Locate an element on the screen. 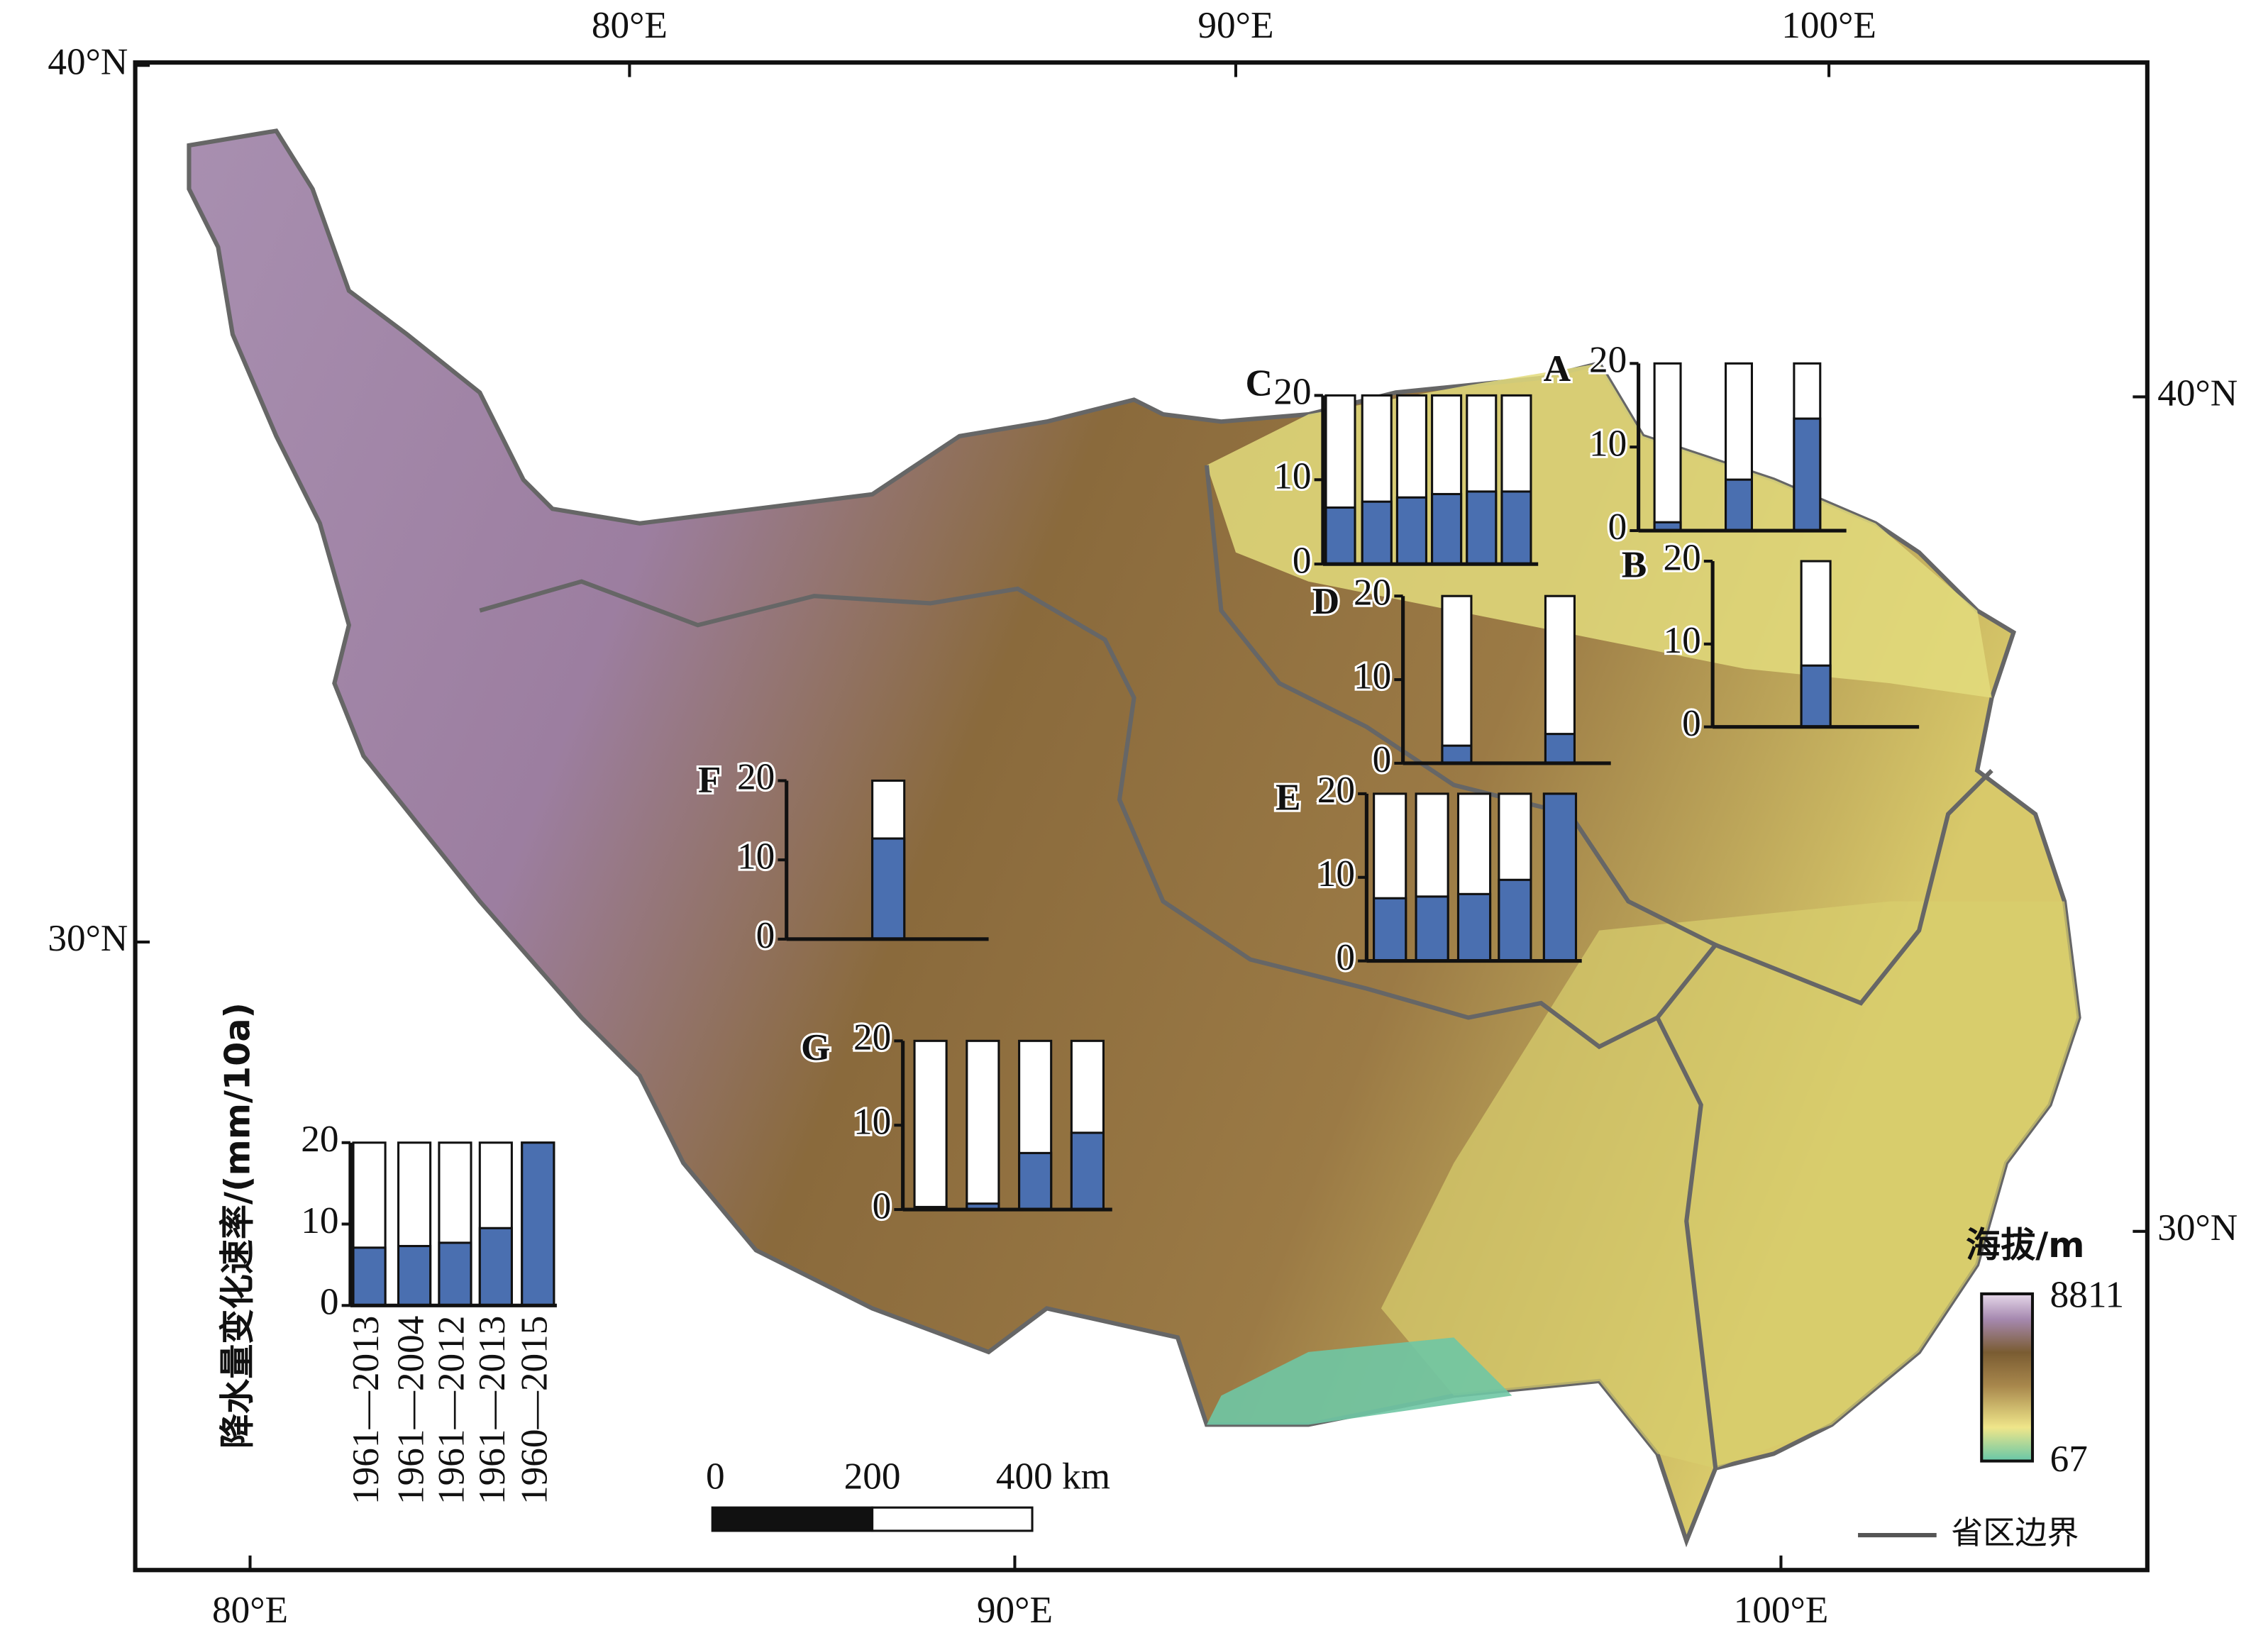 The height and width of the screenshot is (1633, 2268). legend-title: 海拔/m is located at coordinates (2025, 1245).